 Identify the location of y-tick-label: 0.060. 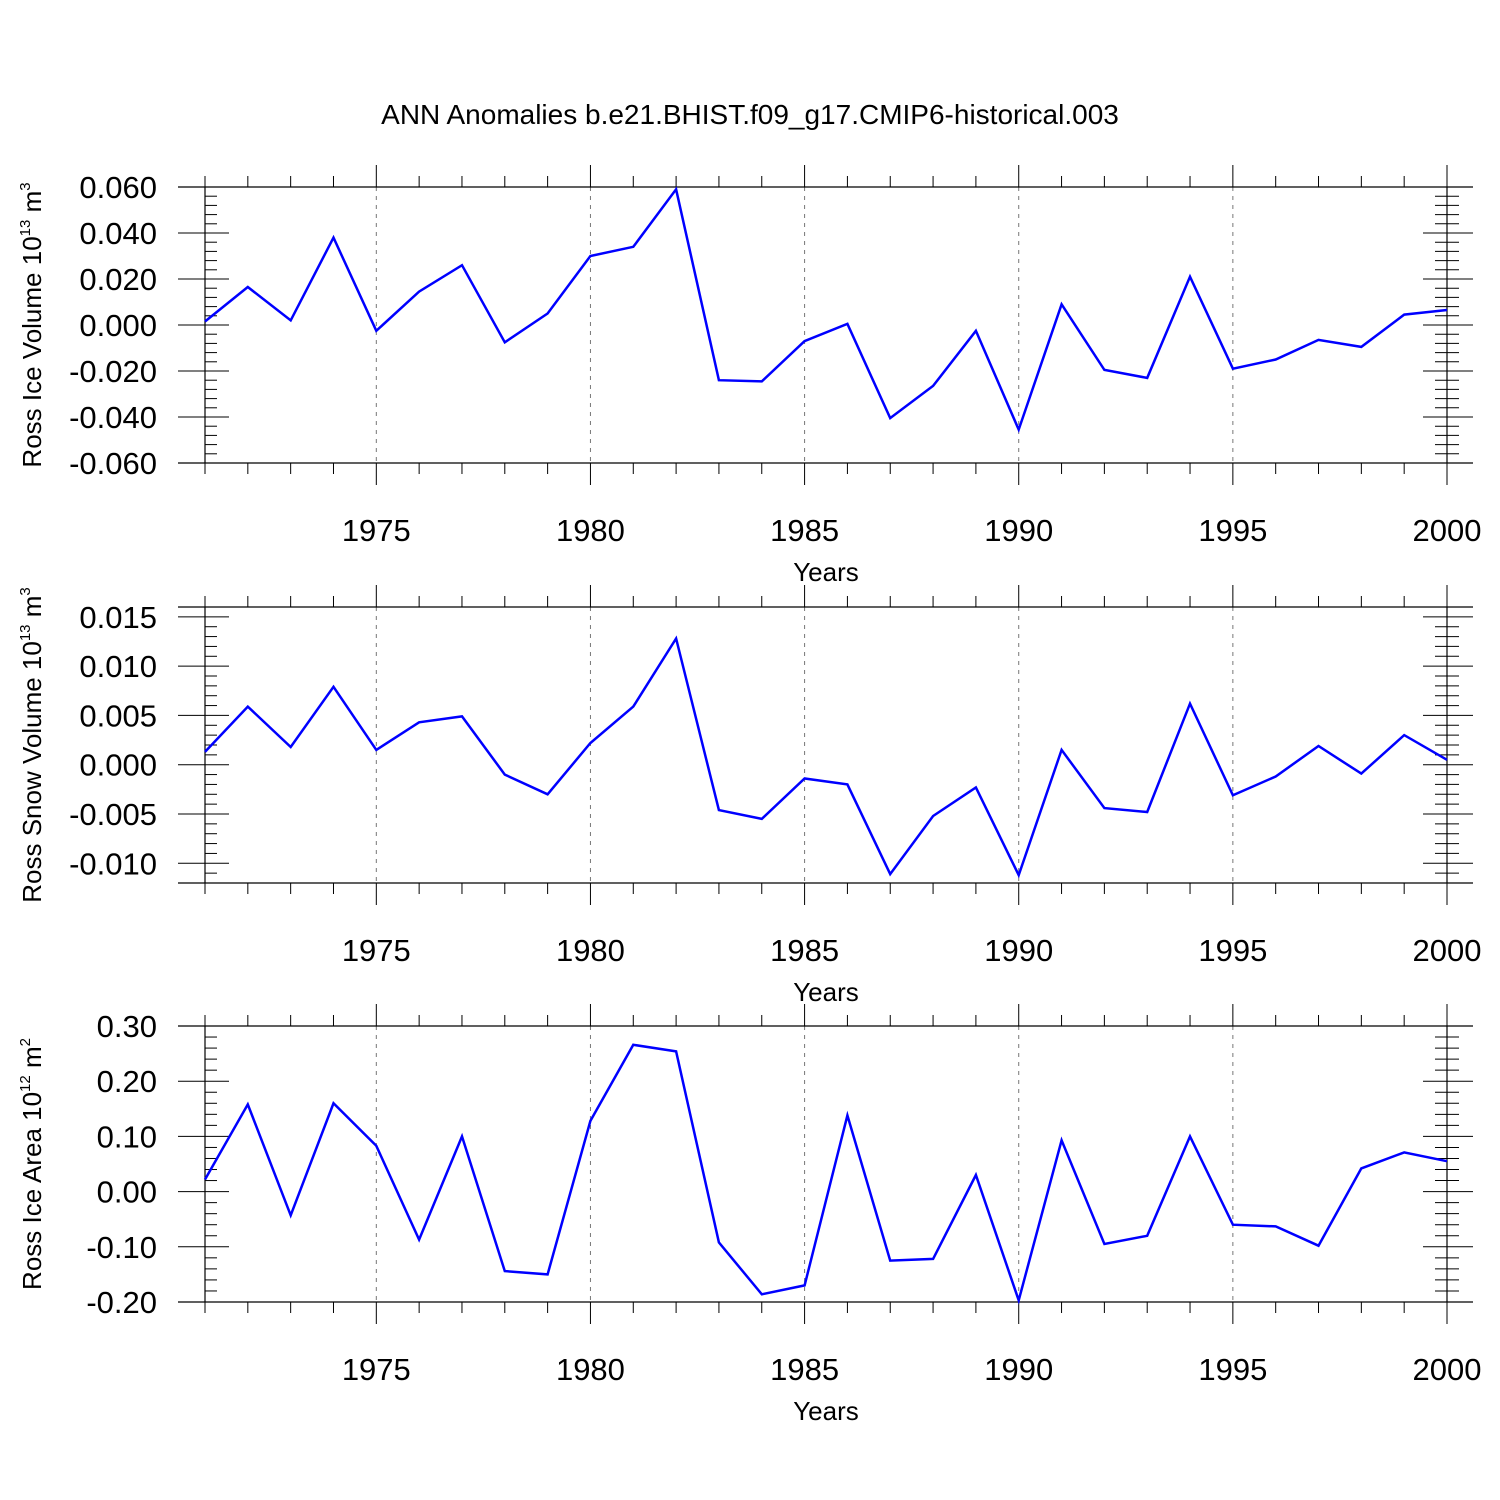
(118, 187).